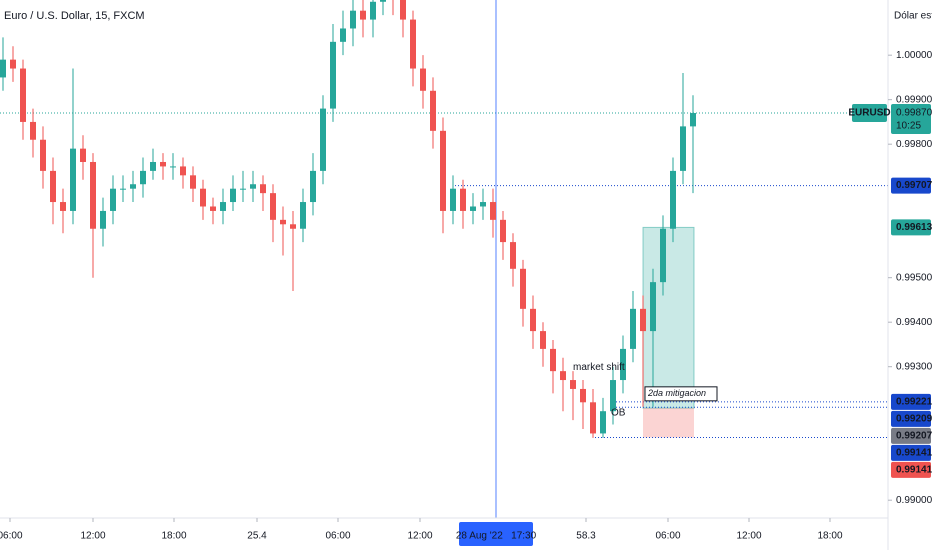 This screenshot has width=932, height=550. What do you see at coordinates (257, 536) in the screenshot?
I see `x-tick-label: 25.4` at bounding box center [257, 536].